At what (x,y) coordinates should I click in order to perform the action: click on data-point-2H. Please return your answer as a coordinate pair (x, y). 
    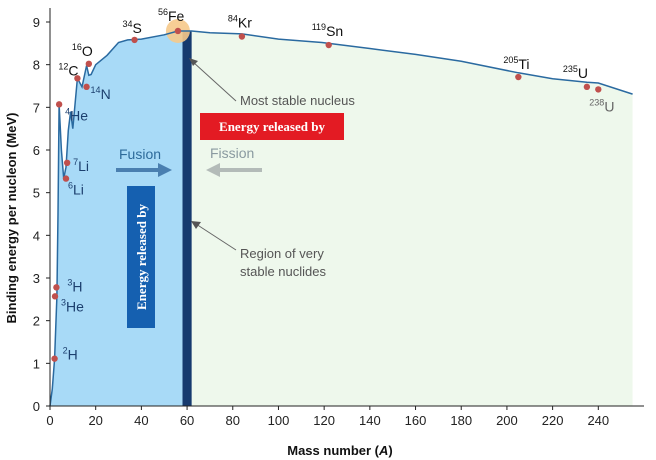
    Looking at the image, I should click on (54, 358).